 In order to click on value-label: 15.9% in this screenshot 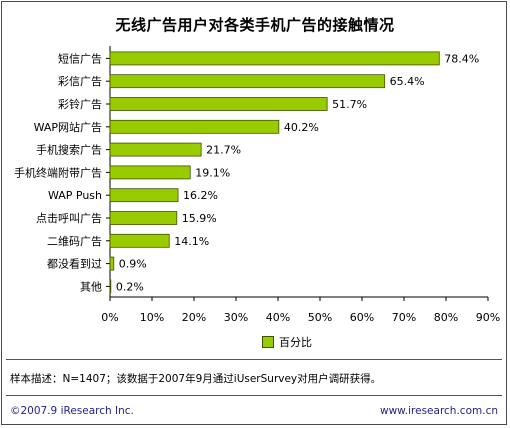, I will do `click(199, 218)`.